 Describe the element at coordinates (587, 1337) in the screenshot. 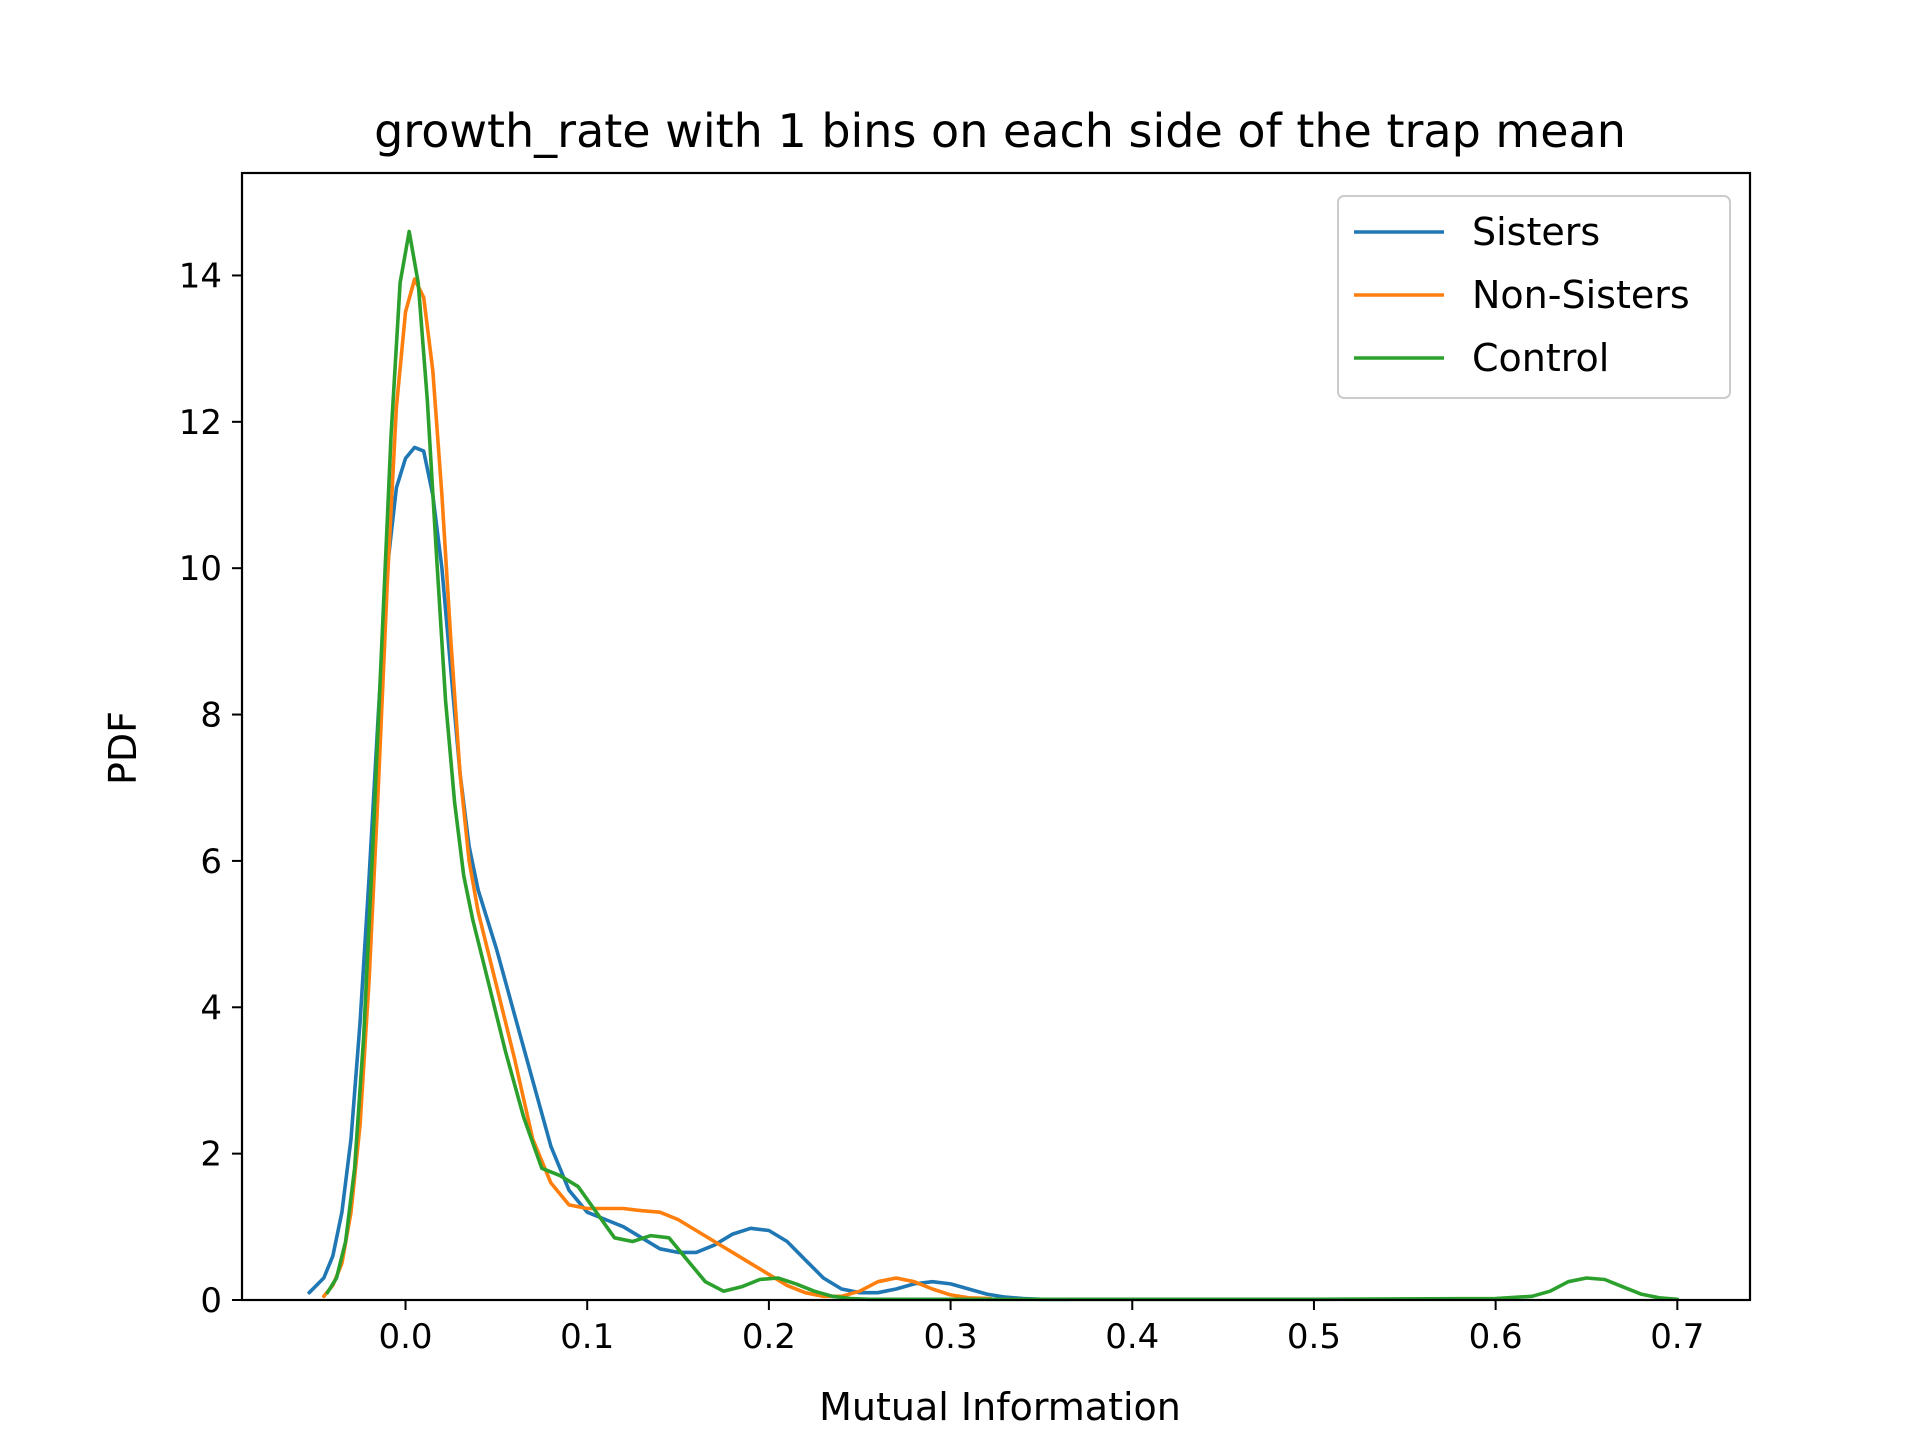

I see `x-tick-label: 0.1` at that location.